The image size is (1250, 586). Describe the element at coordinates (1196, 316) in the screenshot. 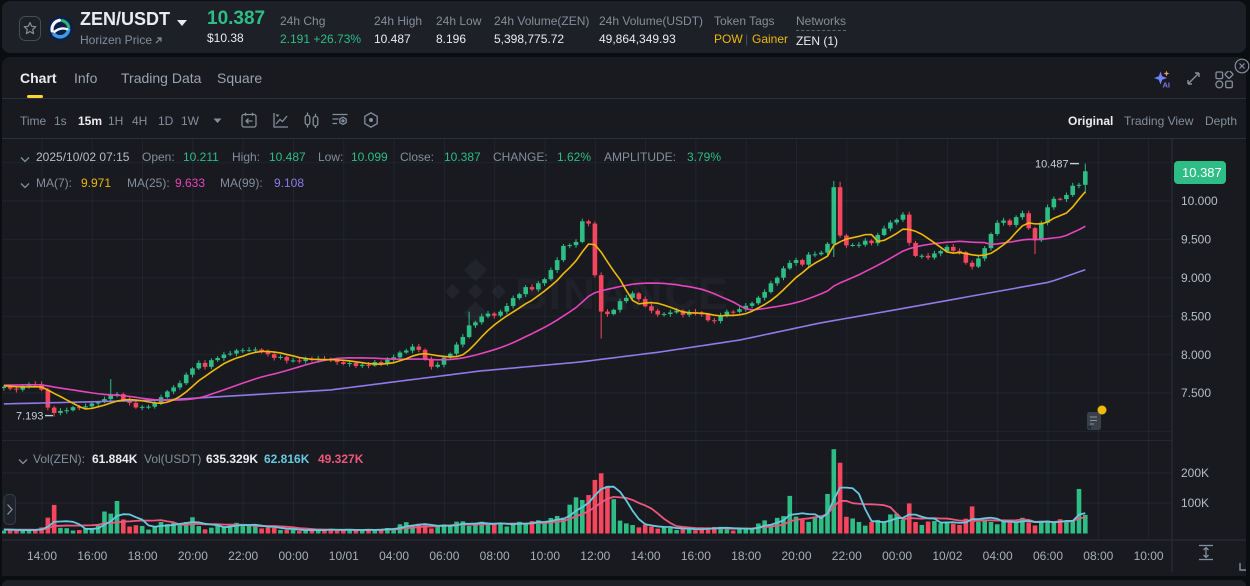

I see `svg-text: 8.500` at that location.